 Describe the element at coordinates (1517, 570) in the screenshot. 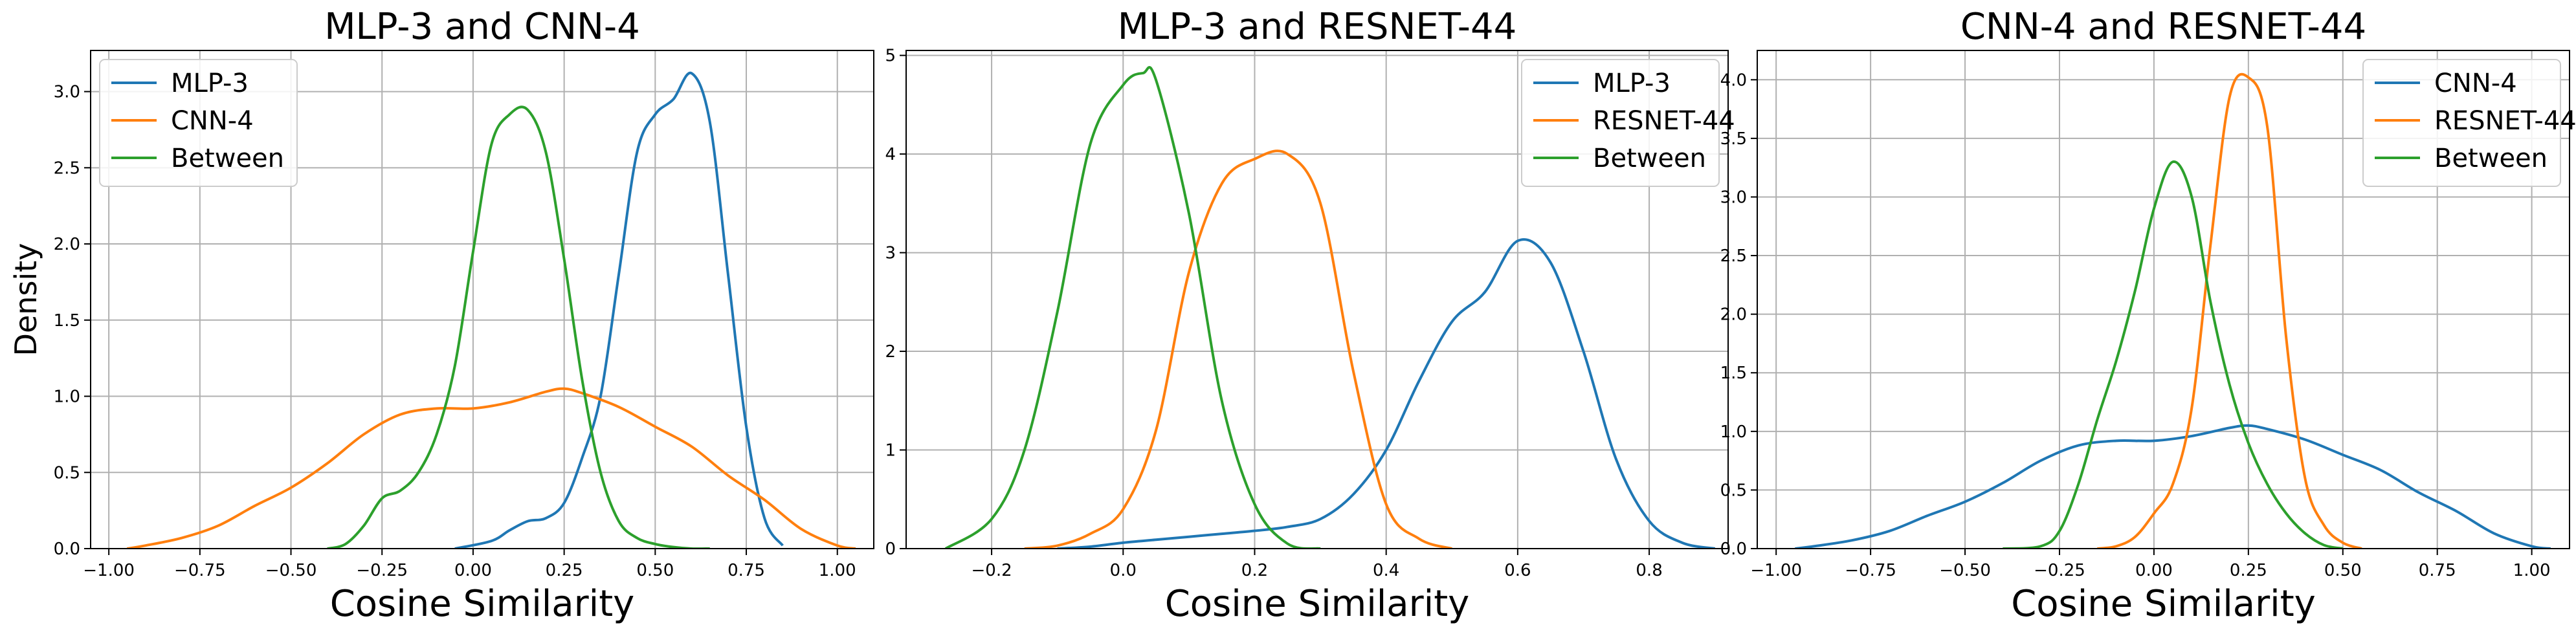

I see `x-tick-label: 0.6` at that location.